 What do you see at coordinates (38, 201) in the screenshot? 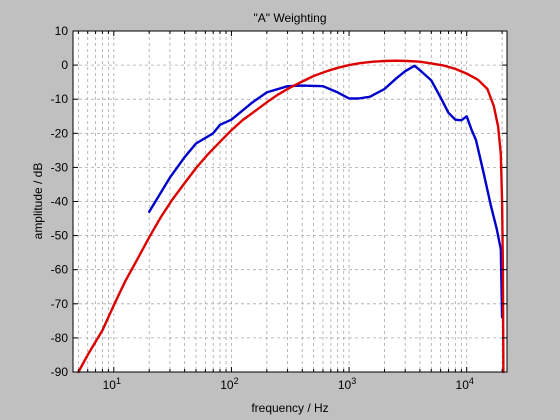
I see `y-axis-label: amplitude / dB` at bounding box center [38, 201].